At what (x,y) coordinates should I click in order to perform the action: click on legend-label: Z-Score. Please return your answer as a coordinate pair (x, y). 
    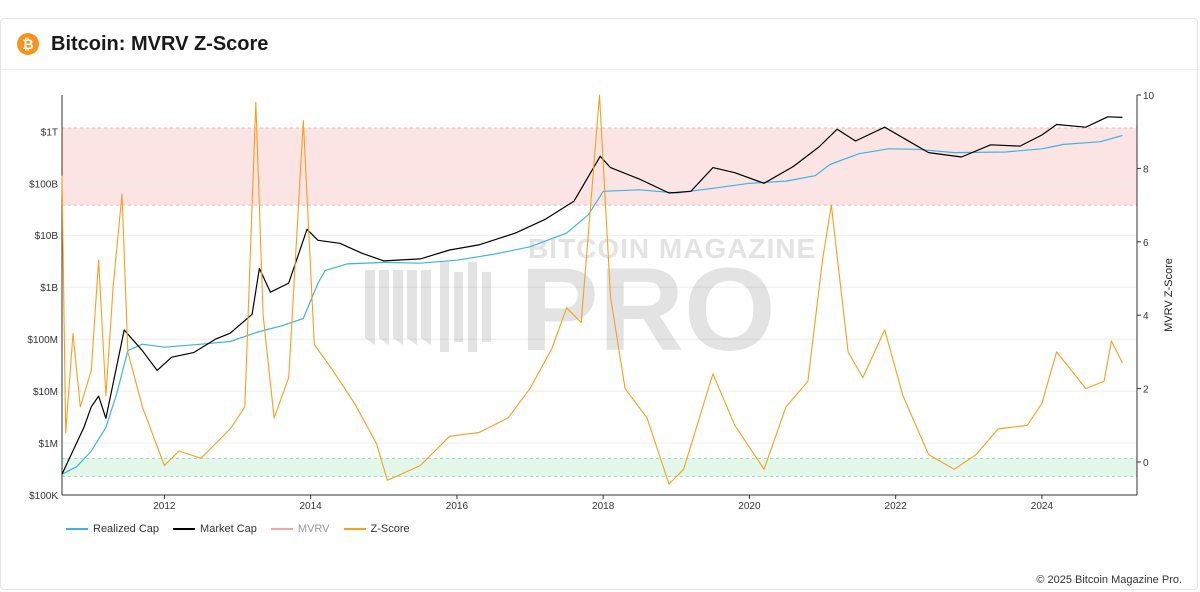
    Looking at the image, I should click on (390, 529).